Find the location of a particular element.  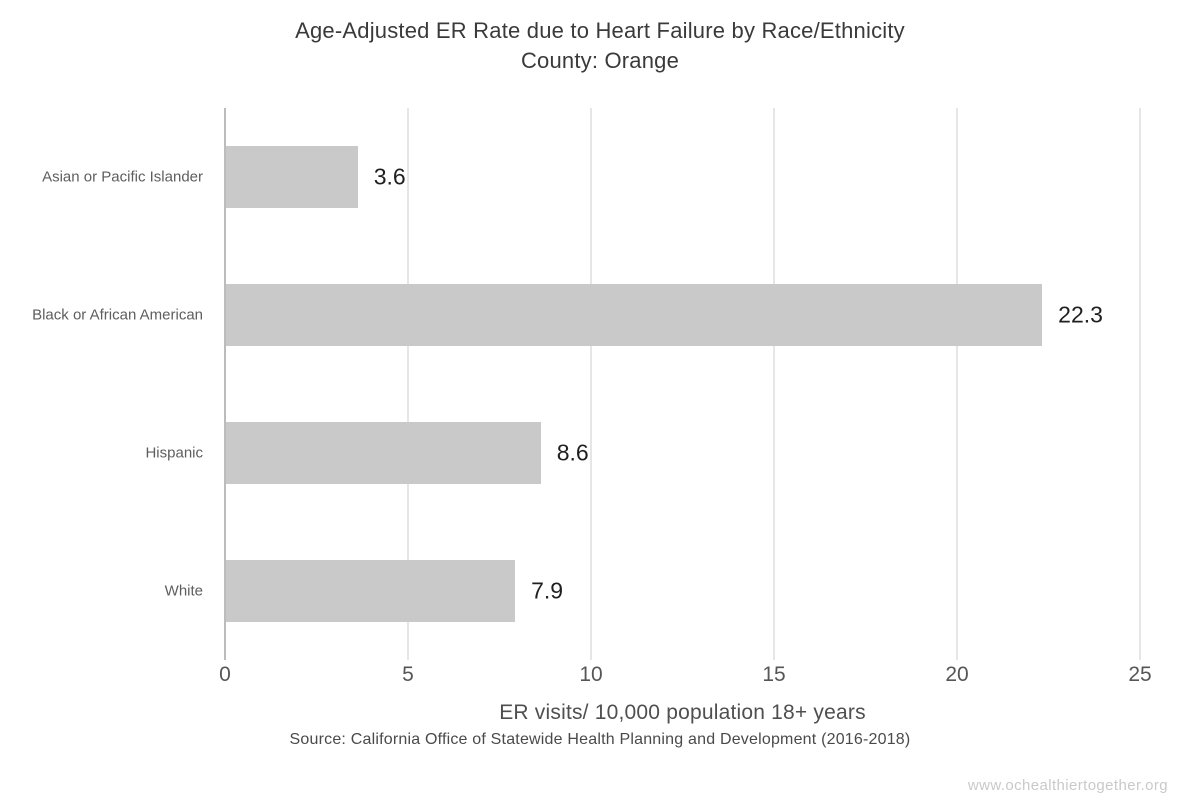

x-tick-label: 20 is located at coordinates (957, 674).